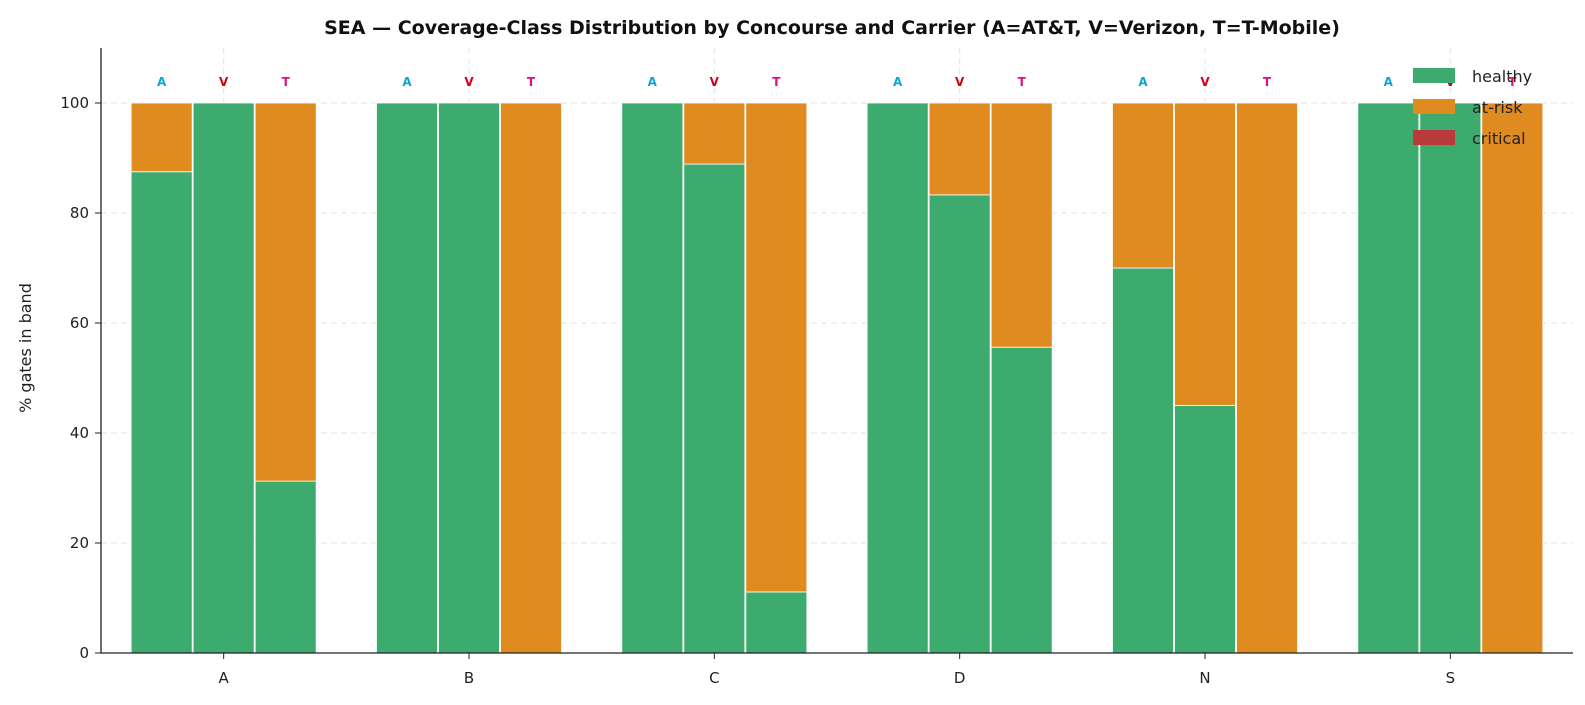 This screenshot has width=1585, height=705. I want to click on bar-segment-D-V-at-risk, so click(959, 149).